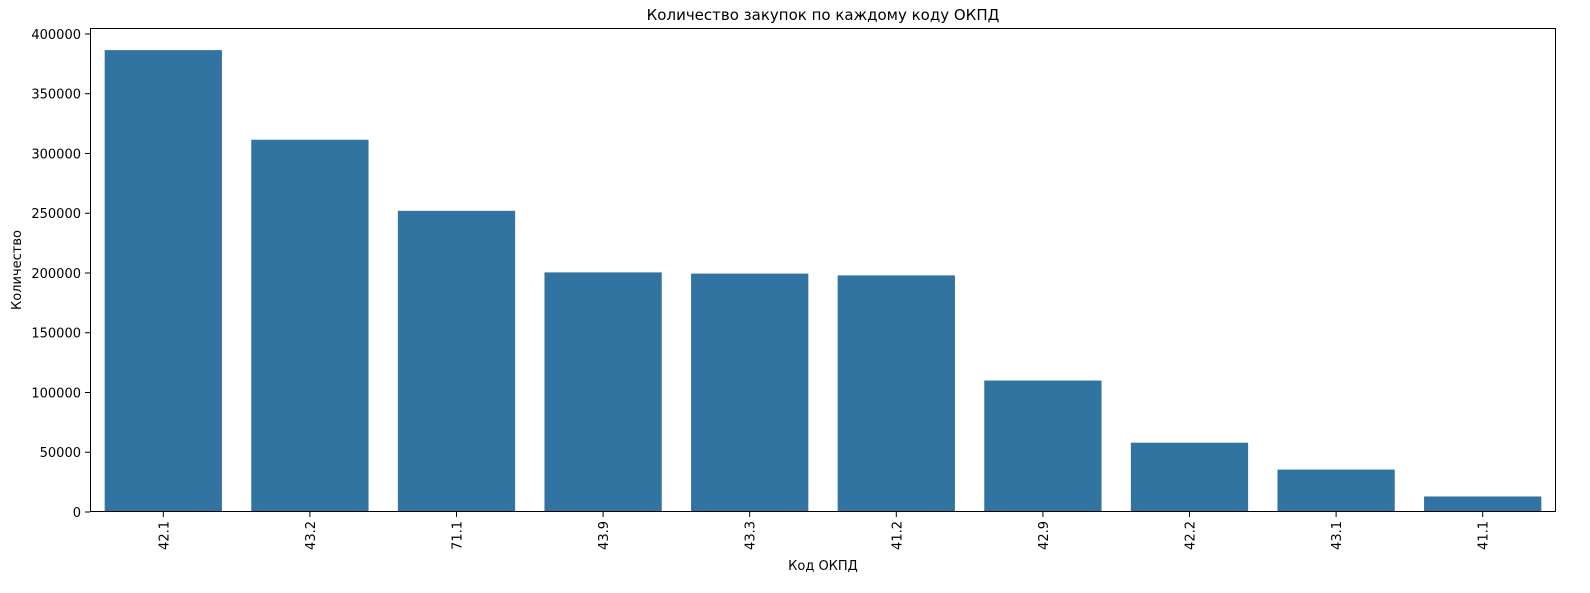 This screenshot has width=1590, height=593. What do you see at coordinates (163, 281) in the screenshot?
I see `bar-42.1` at bounding box center [163, 281].